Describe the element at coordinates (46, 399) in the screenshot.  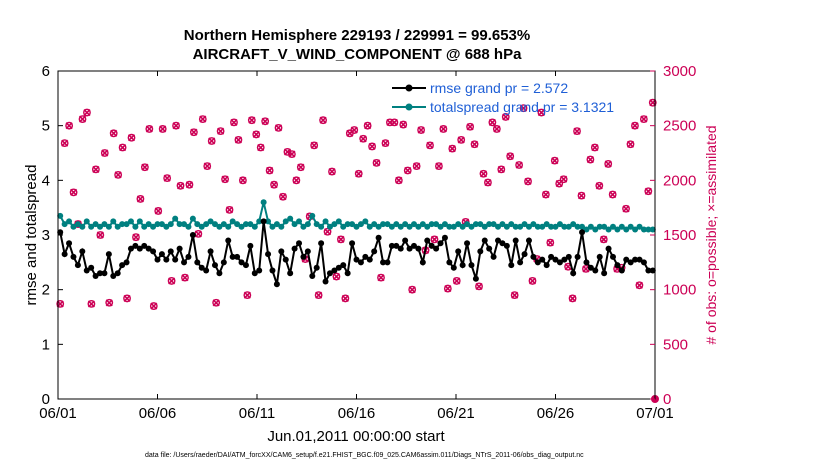
I see `y-tick-label: 0` at that location.